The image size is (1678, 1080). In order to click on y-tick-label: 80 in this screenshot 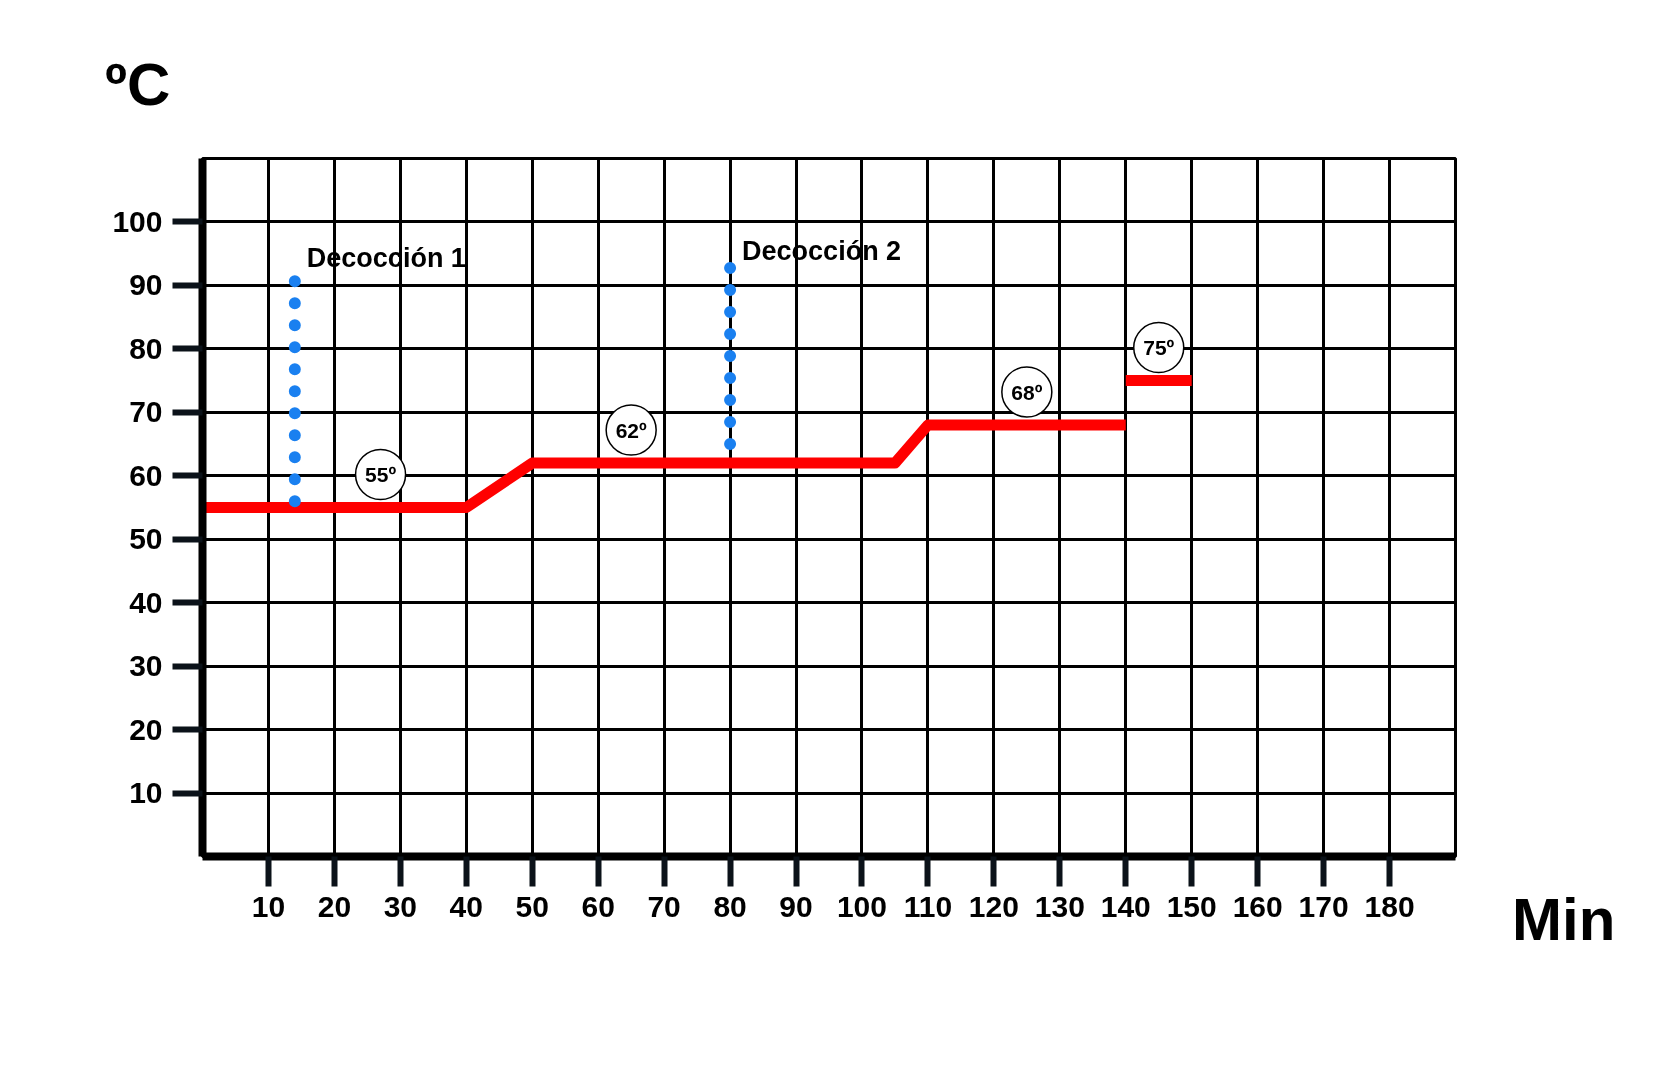, I will do `click(146, 348)`.